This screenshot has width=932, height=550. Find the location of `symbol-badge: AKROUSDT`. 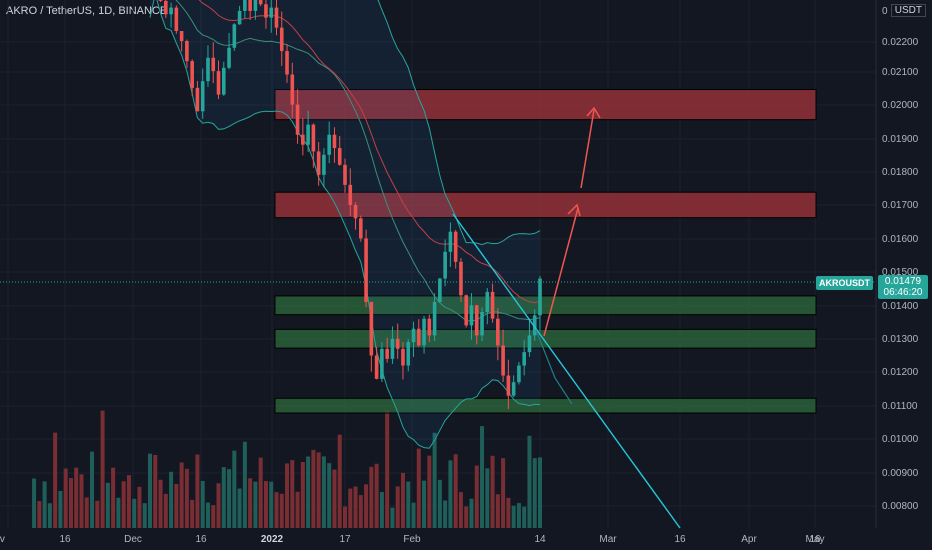

symbol-badge: AKROUSDT is located at coordinates (844, 283).